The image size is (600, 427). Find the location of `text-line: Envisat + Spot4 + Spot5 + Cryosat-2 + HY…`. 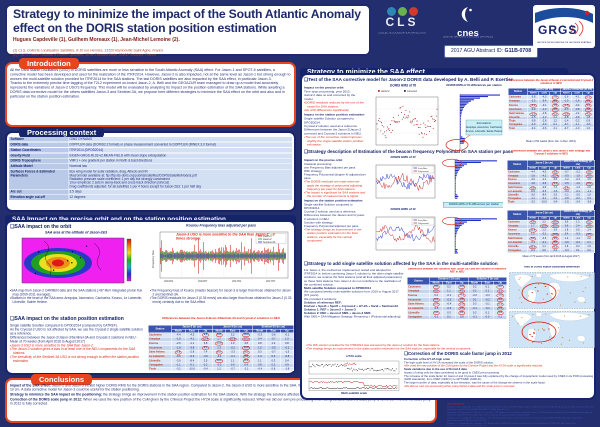

text-line: Envisat + Spot4 + Spot5 + Cryosat-2 + HY… is located at coordinates (351, 306).